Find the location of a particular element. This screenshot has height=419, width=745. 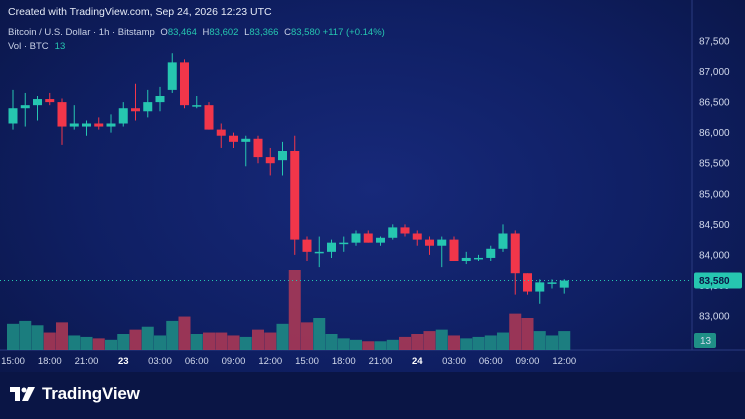

time-axis-label: 12:00 is located at coordinates (270, 361).